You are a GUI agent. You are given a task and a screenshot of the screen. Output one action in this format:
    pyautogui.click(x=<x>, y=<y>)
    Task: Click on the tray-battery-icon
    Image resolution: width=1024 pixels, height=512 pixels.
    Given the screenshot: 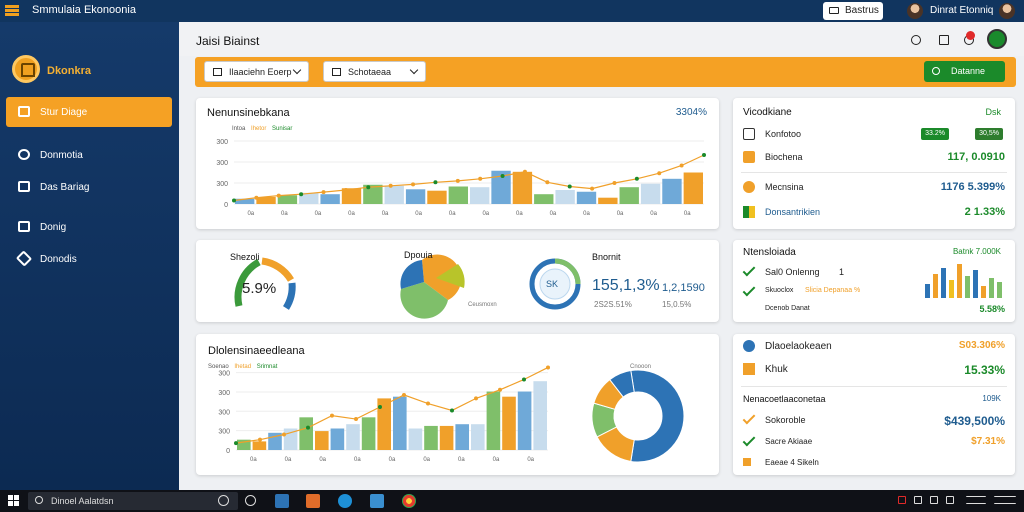 What is the action you would take?
    pyautogui.click(x=950, y=500)
    